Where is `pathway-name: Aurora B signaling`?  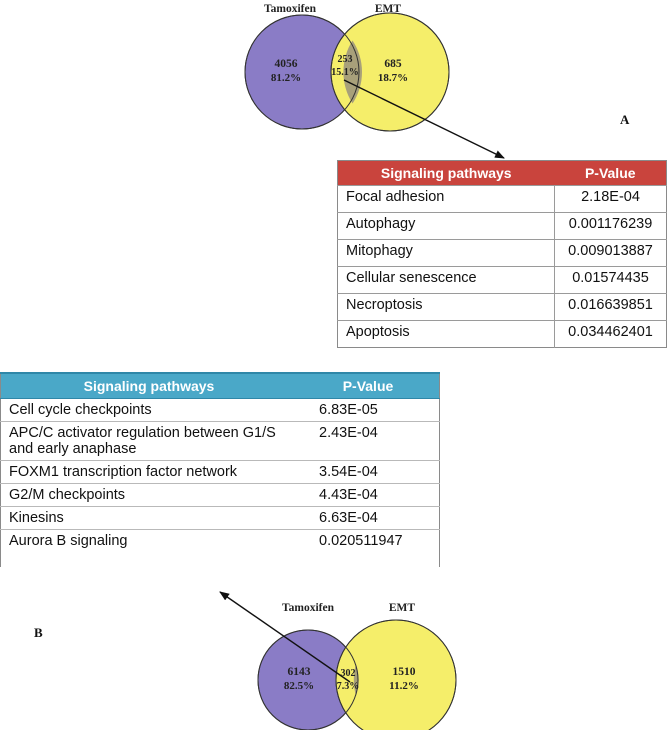 pathway-name: Aurora B signaling is located at coordinates (68, 541).